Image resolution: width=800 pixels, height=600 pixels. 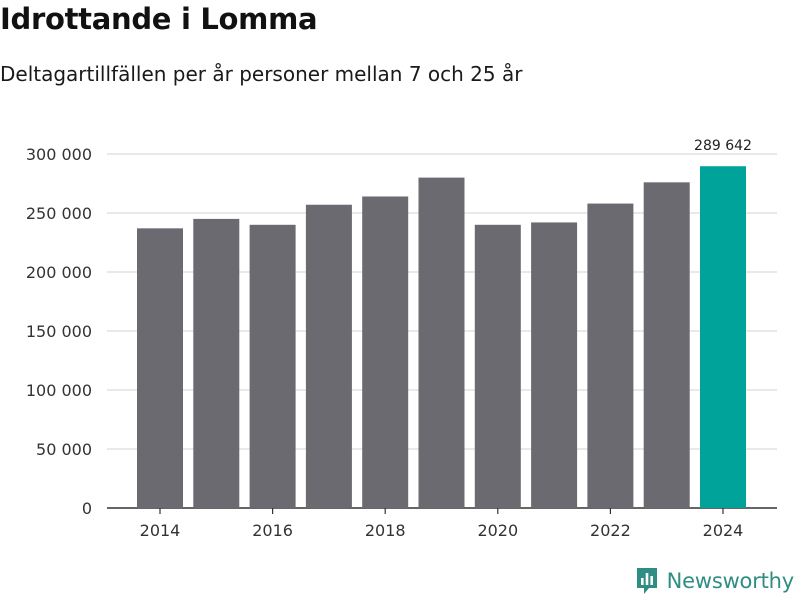 I want to click on y-tick-label: 100 000, so click(x=59, y=390).